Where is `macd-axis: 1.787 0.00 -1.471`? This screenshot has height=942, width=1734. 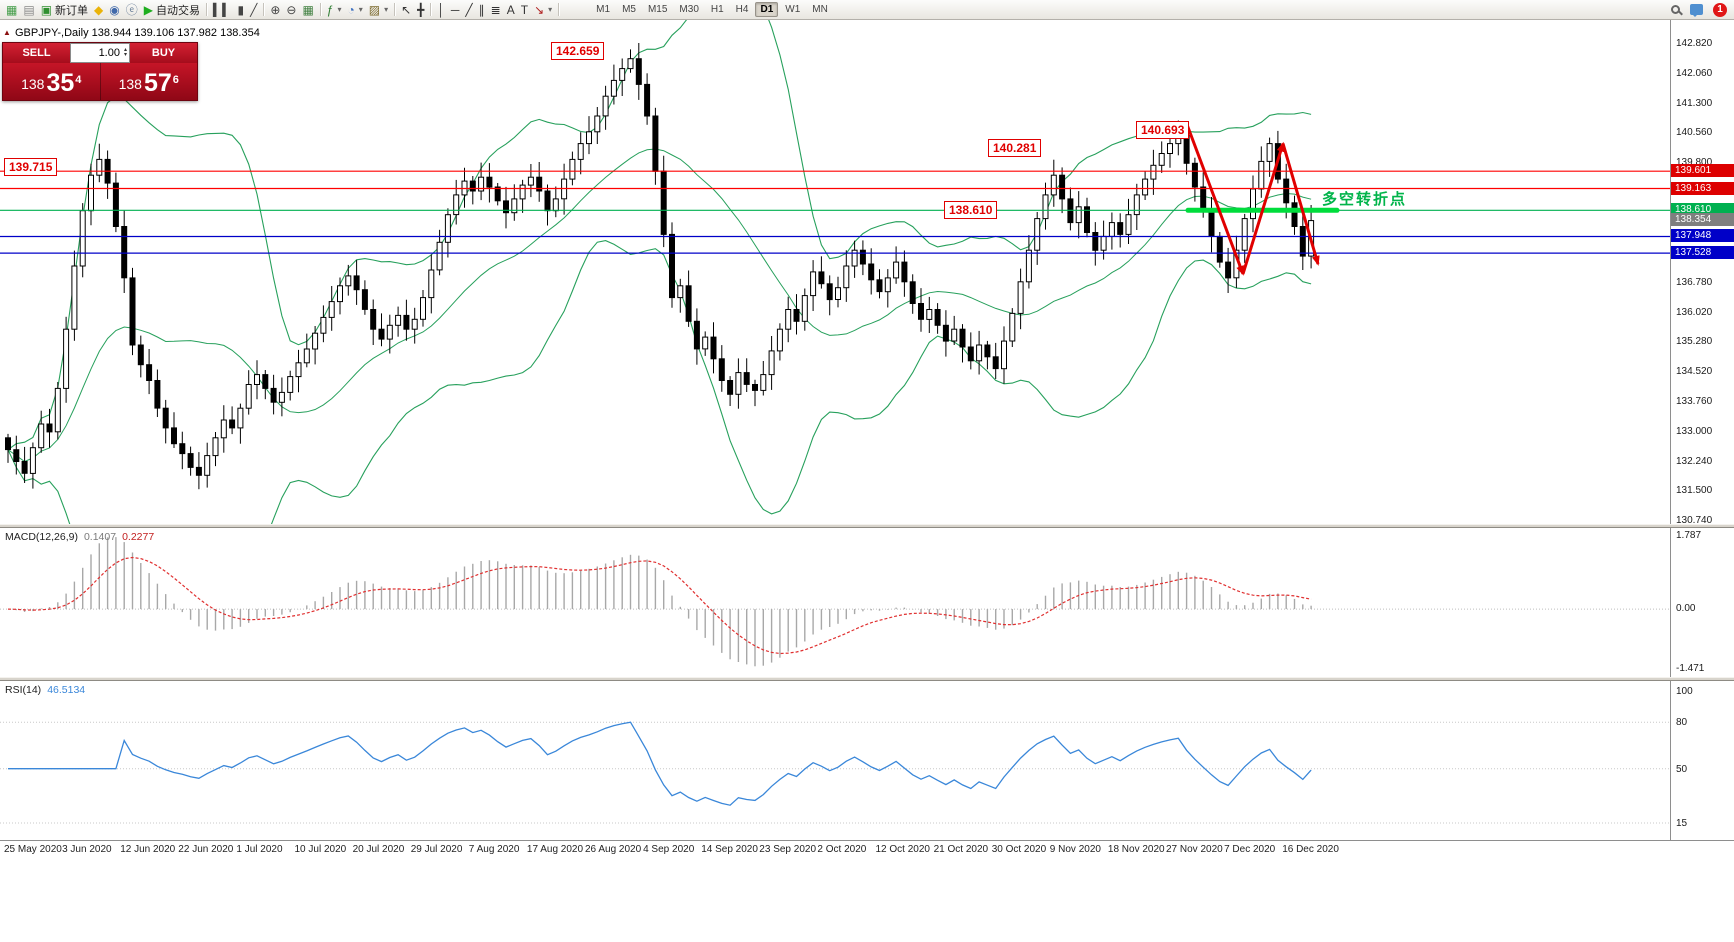 macd-axis: 1.787 0.00 -1.471 is located at coordinates (1702, 602).